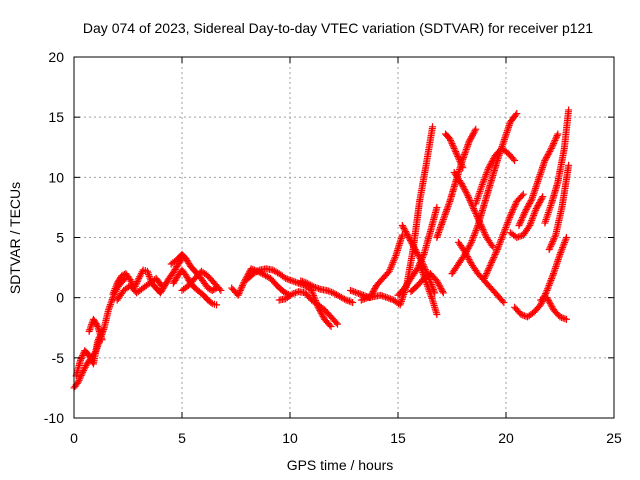 Image resolution: width=640 pixels, height=480 pixels. I want to click on x-tick-label: 20, so click(506, 438).